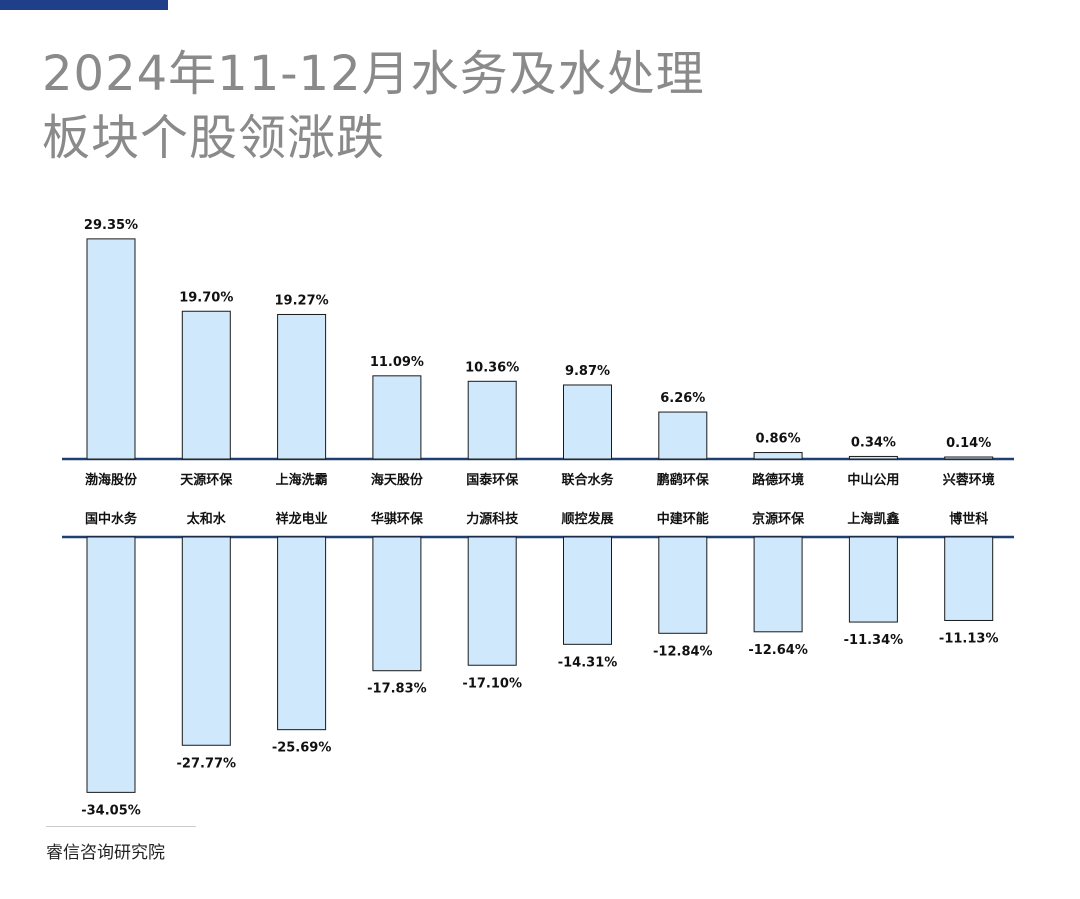 The height and width of the screenshot is (899, 1080). What do you see at coordinates (492, 367) in the screenshot?
I see `gainer-value-label: 10.36%` at bounding box center [492, 367].